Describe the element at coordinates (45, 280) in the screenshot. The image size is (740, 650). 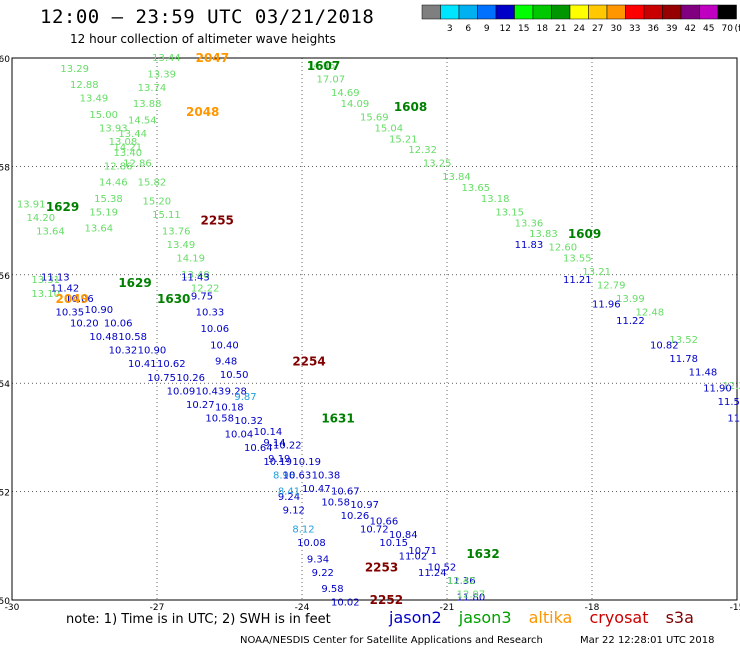
I see `wave-height-value: 13.31` at that location.